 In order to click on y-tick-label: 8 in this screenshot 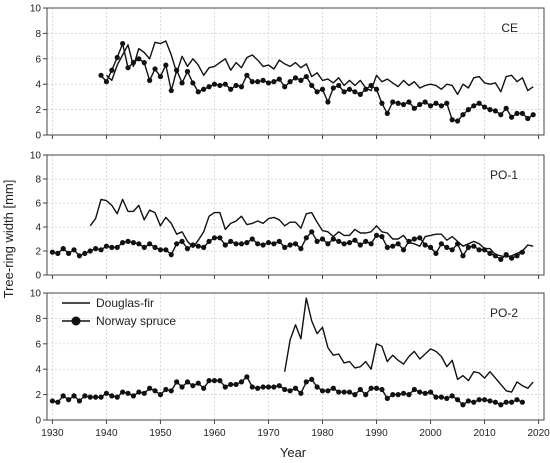, I will do `click(38, 34)`.